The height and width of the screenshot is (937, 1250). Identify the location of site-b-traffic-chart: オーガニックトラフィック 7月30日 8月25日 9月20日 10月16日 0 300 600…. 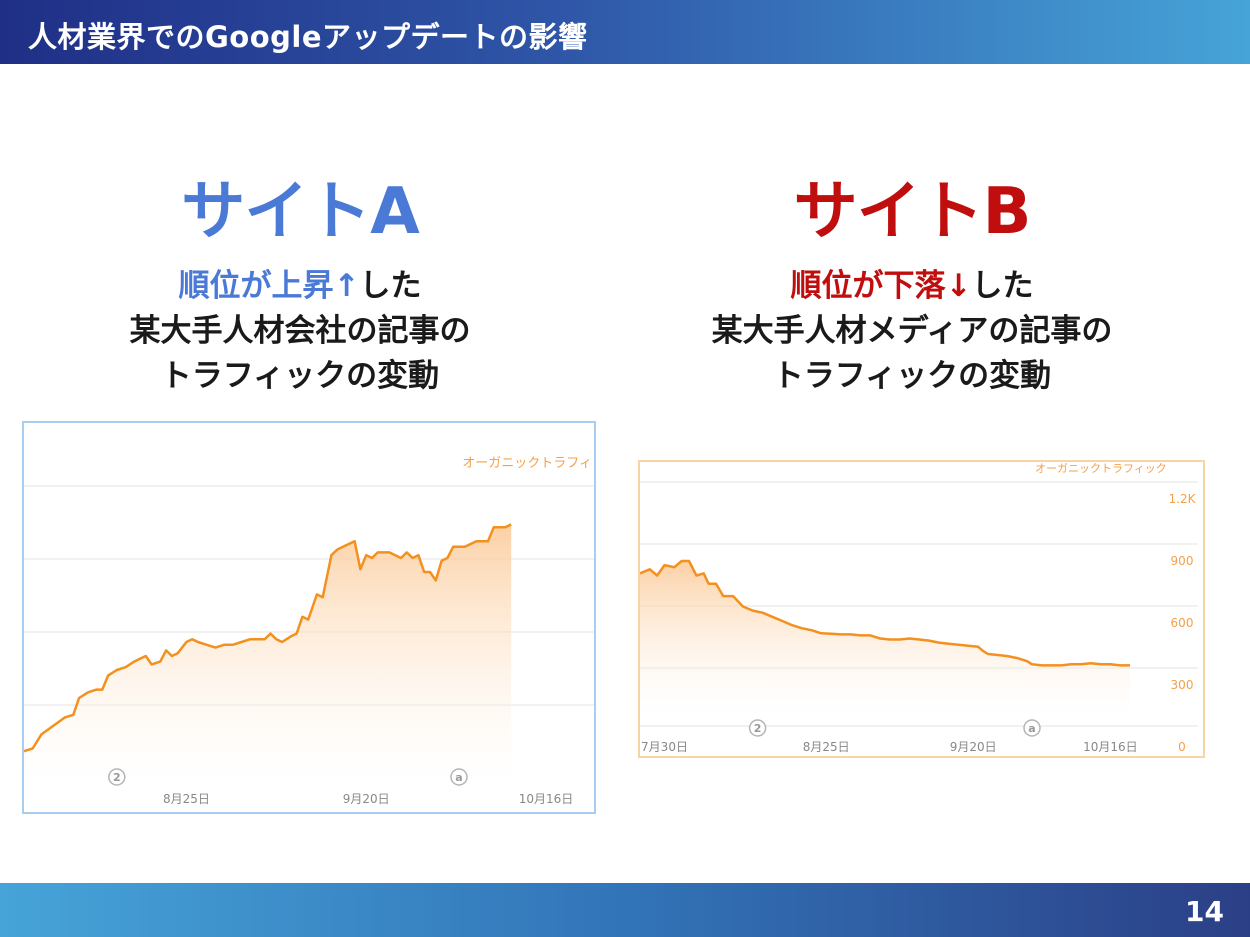
(921, 609).